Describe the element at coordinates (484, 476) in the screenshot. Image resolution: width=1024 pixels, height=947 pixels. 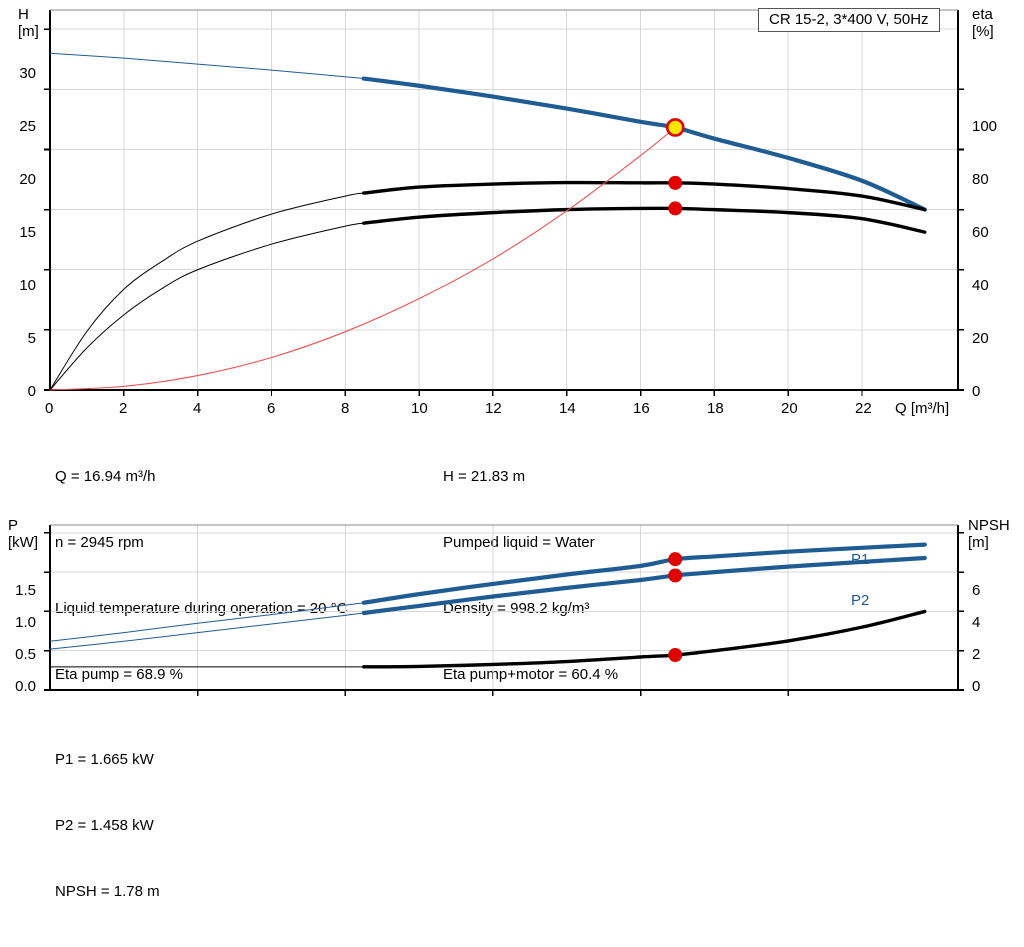
I see `duty-info-h: H = 21.83 m` at that location.